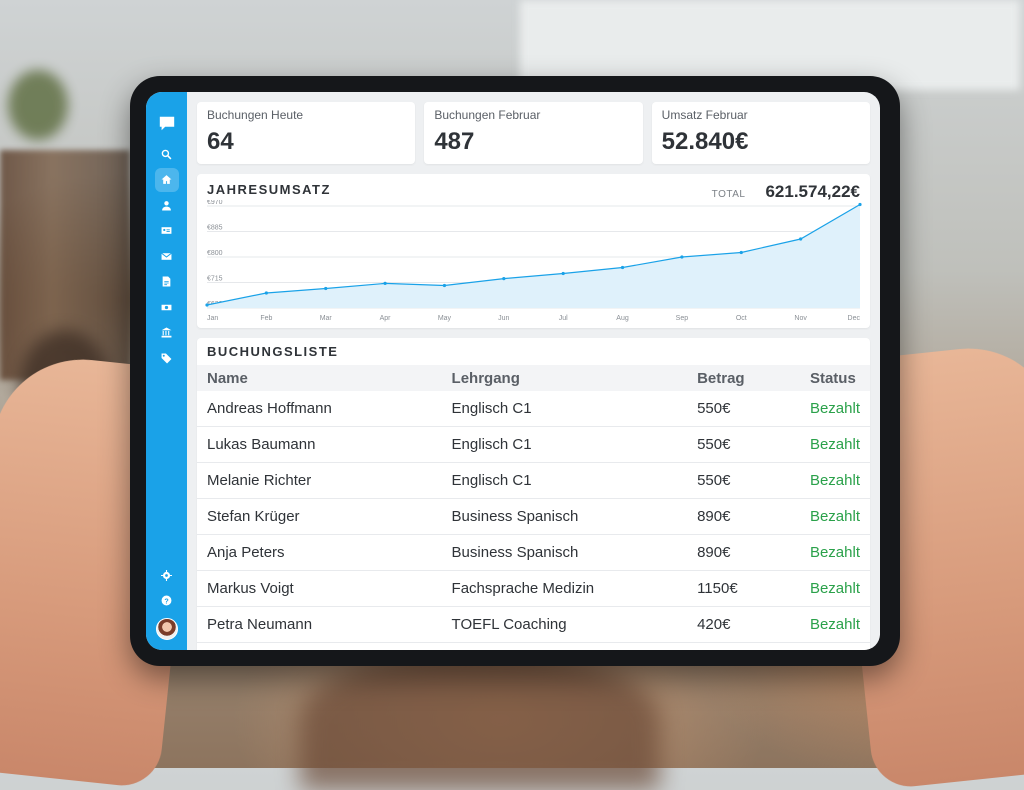  Describe the element at coordinates (834, 378) in the screenshot. I see `column-header-status: Status` at that location.